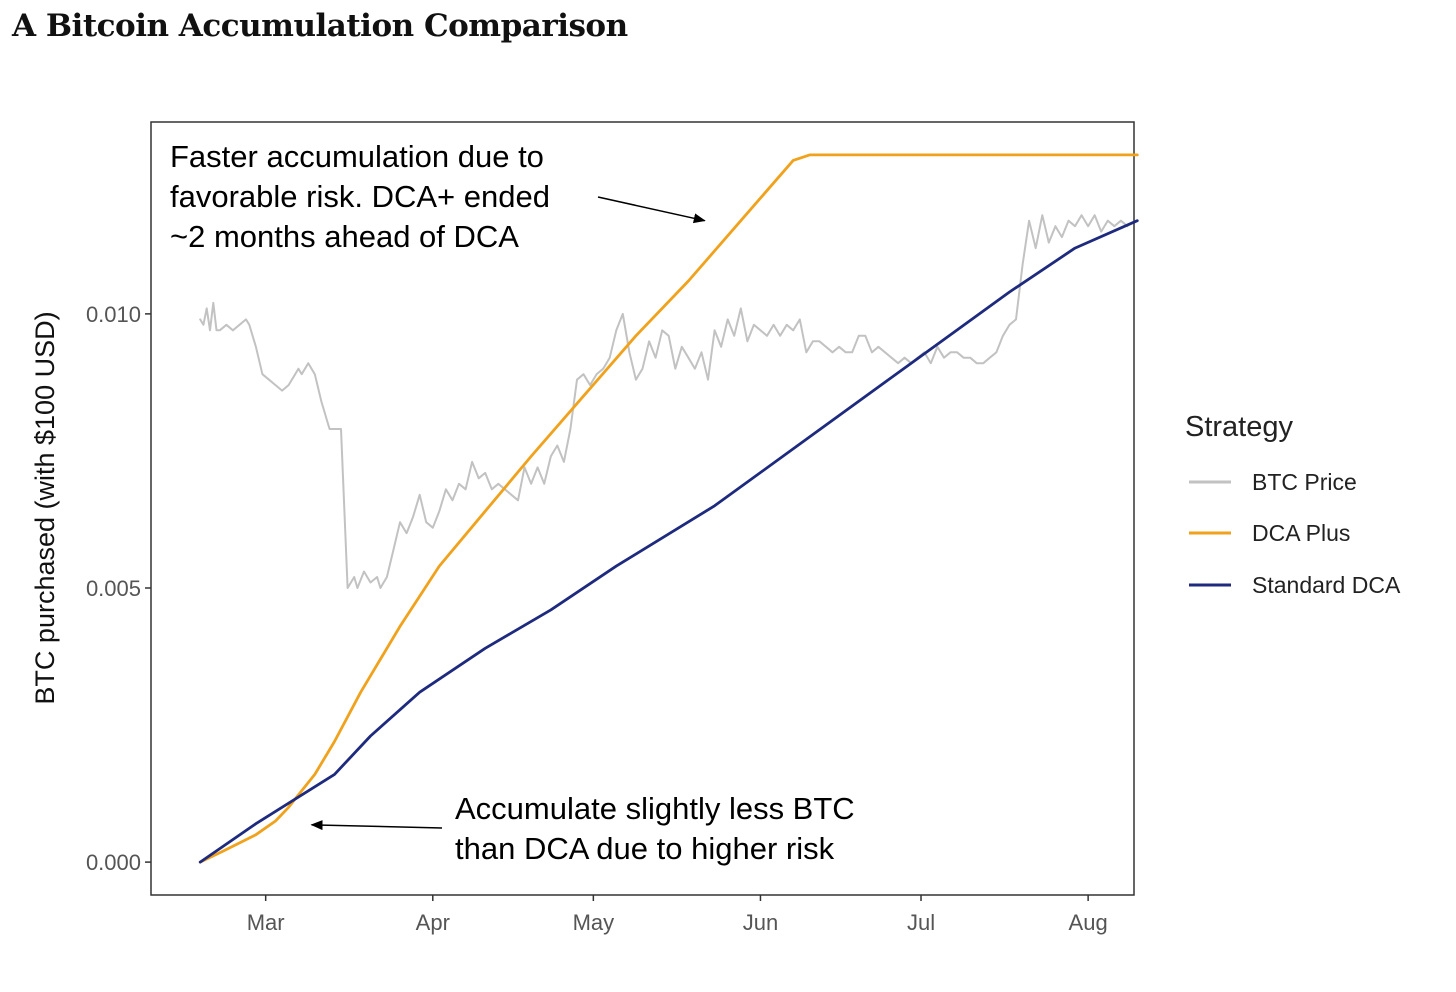 The height and width of the screenshot is (992, 1456). What do you see at coordinates (320, 26) in the screenshot?
I see `page-title: A Bitcoin Accumulation Comparison` at bounding box center [320, 26].